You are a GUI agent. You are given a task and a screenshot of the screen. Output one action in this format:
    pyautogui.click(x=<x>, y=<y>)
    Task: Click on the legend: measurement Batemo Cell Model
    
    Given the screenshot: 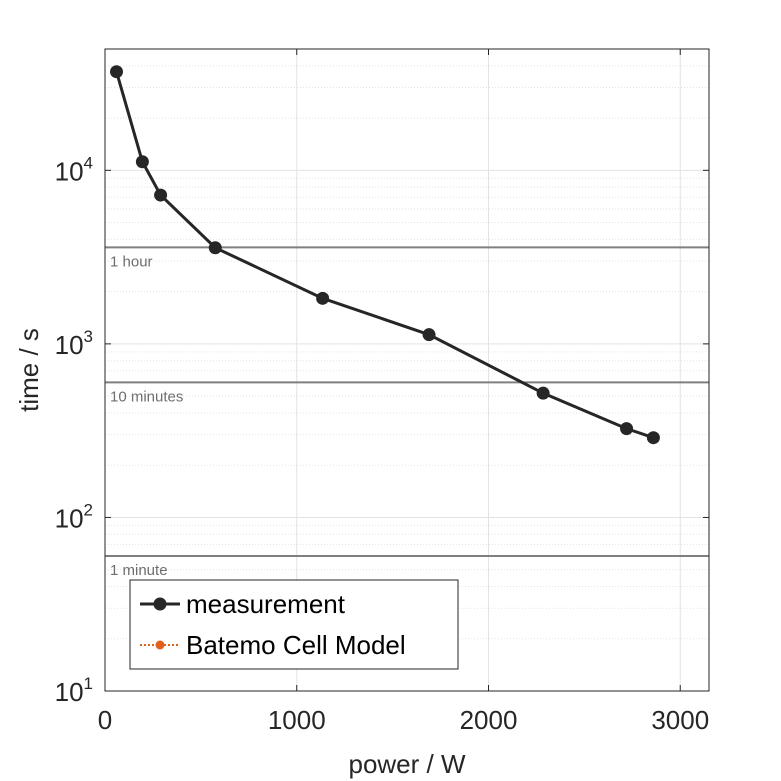 What is the action you would take?
    pyautogui.click(x=294, y=624)
    